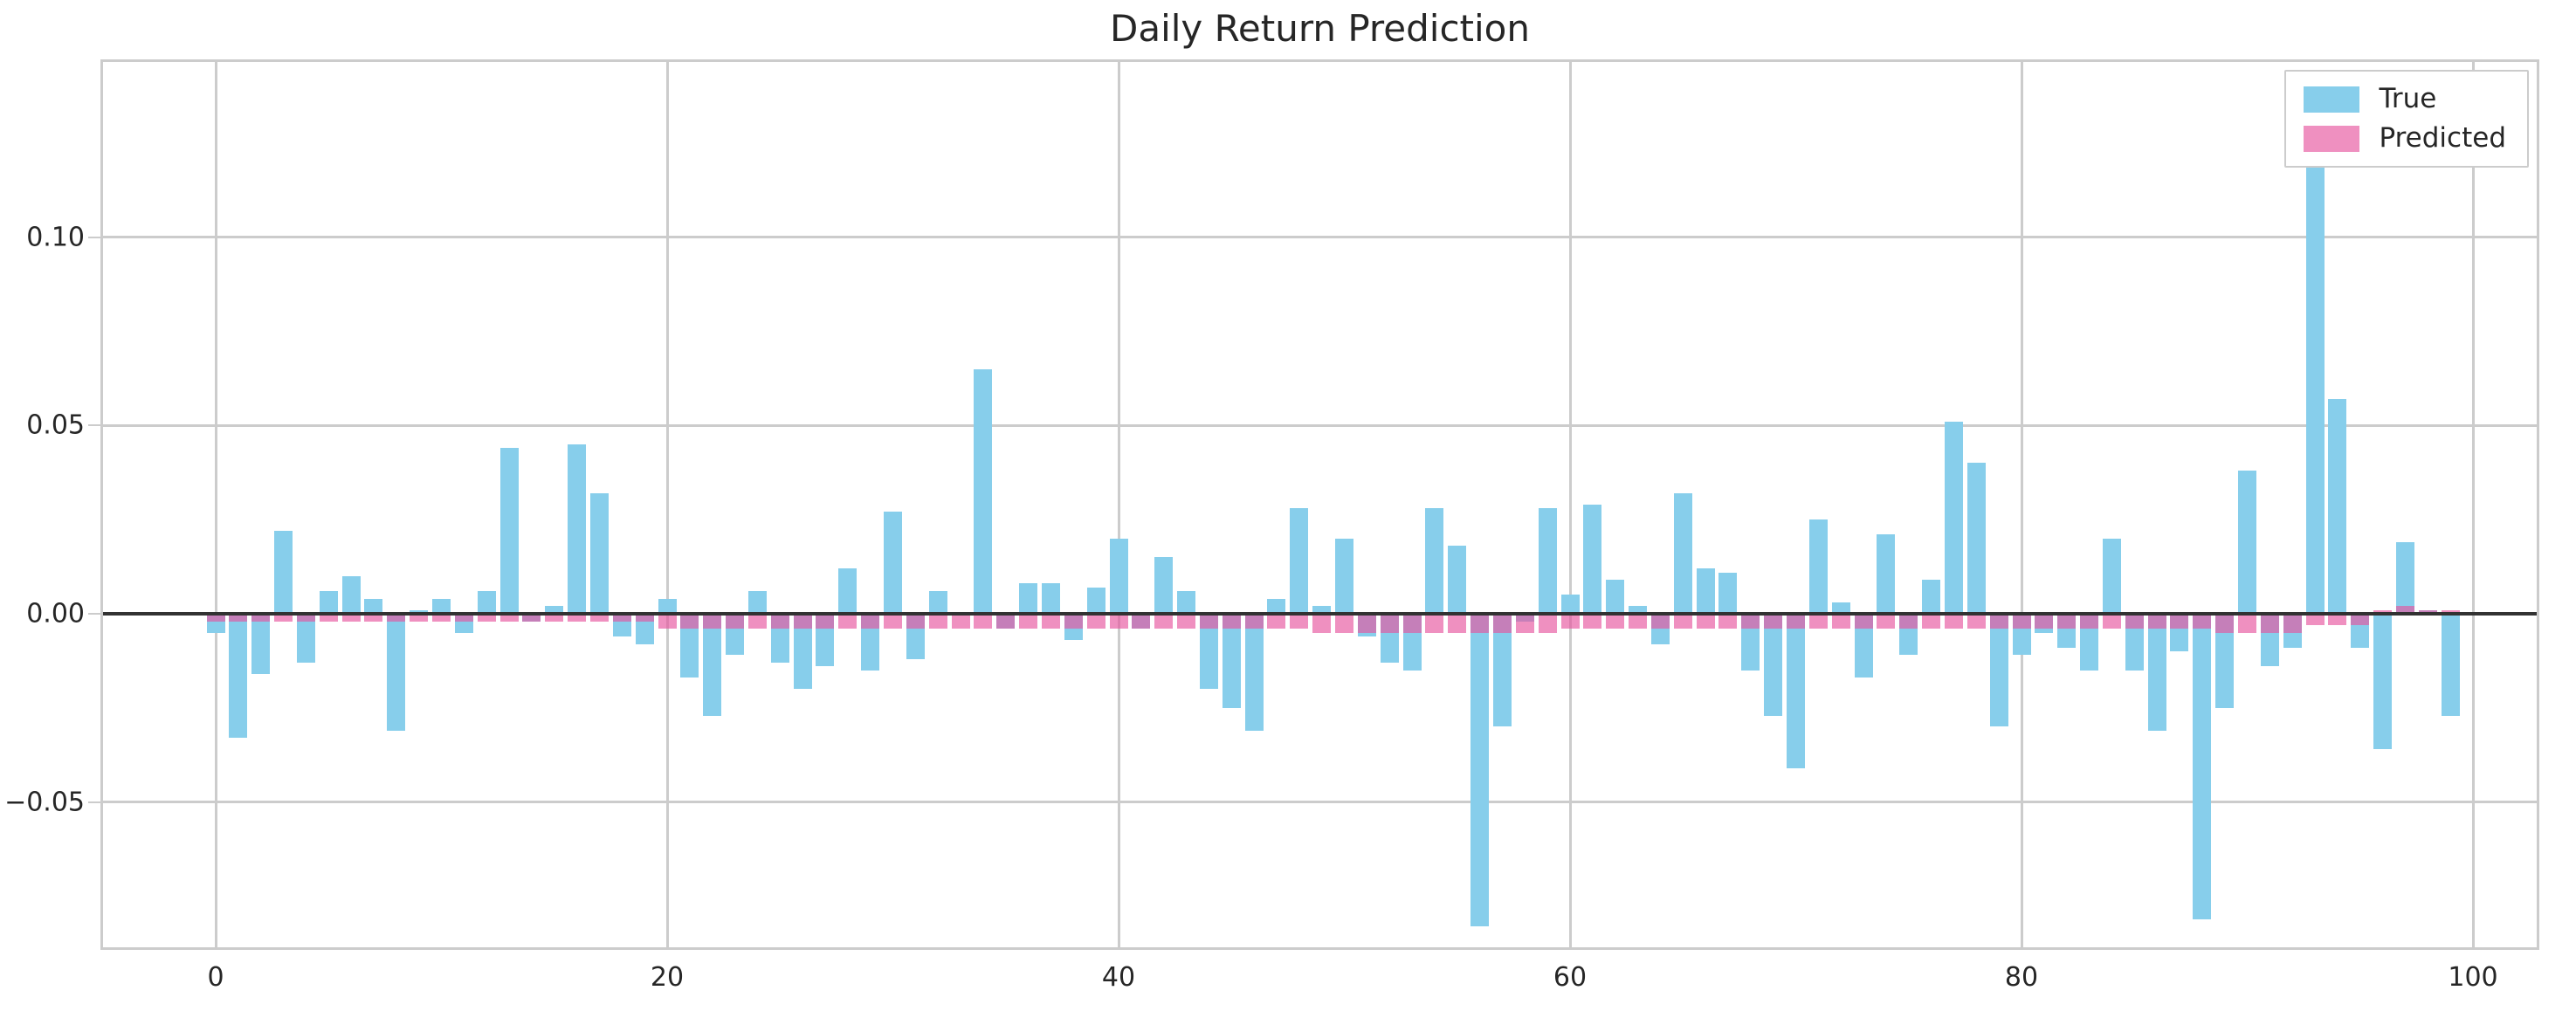 The width and height of the screenshot is (2576, 1018). I want to click on x-tick-label: 0, so click(215, 978).